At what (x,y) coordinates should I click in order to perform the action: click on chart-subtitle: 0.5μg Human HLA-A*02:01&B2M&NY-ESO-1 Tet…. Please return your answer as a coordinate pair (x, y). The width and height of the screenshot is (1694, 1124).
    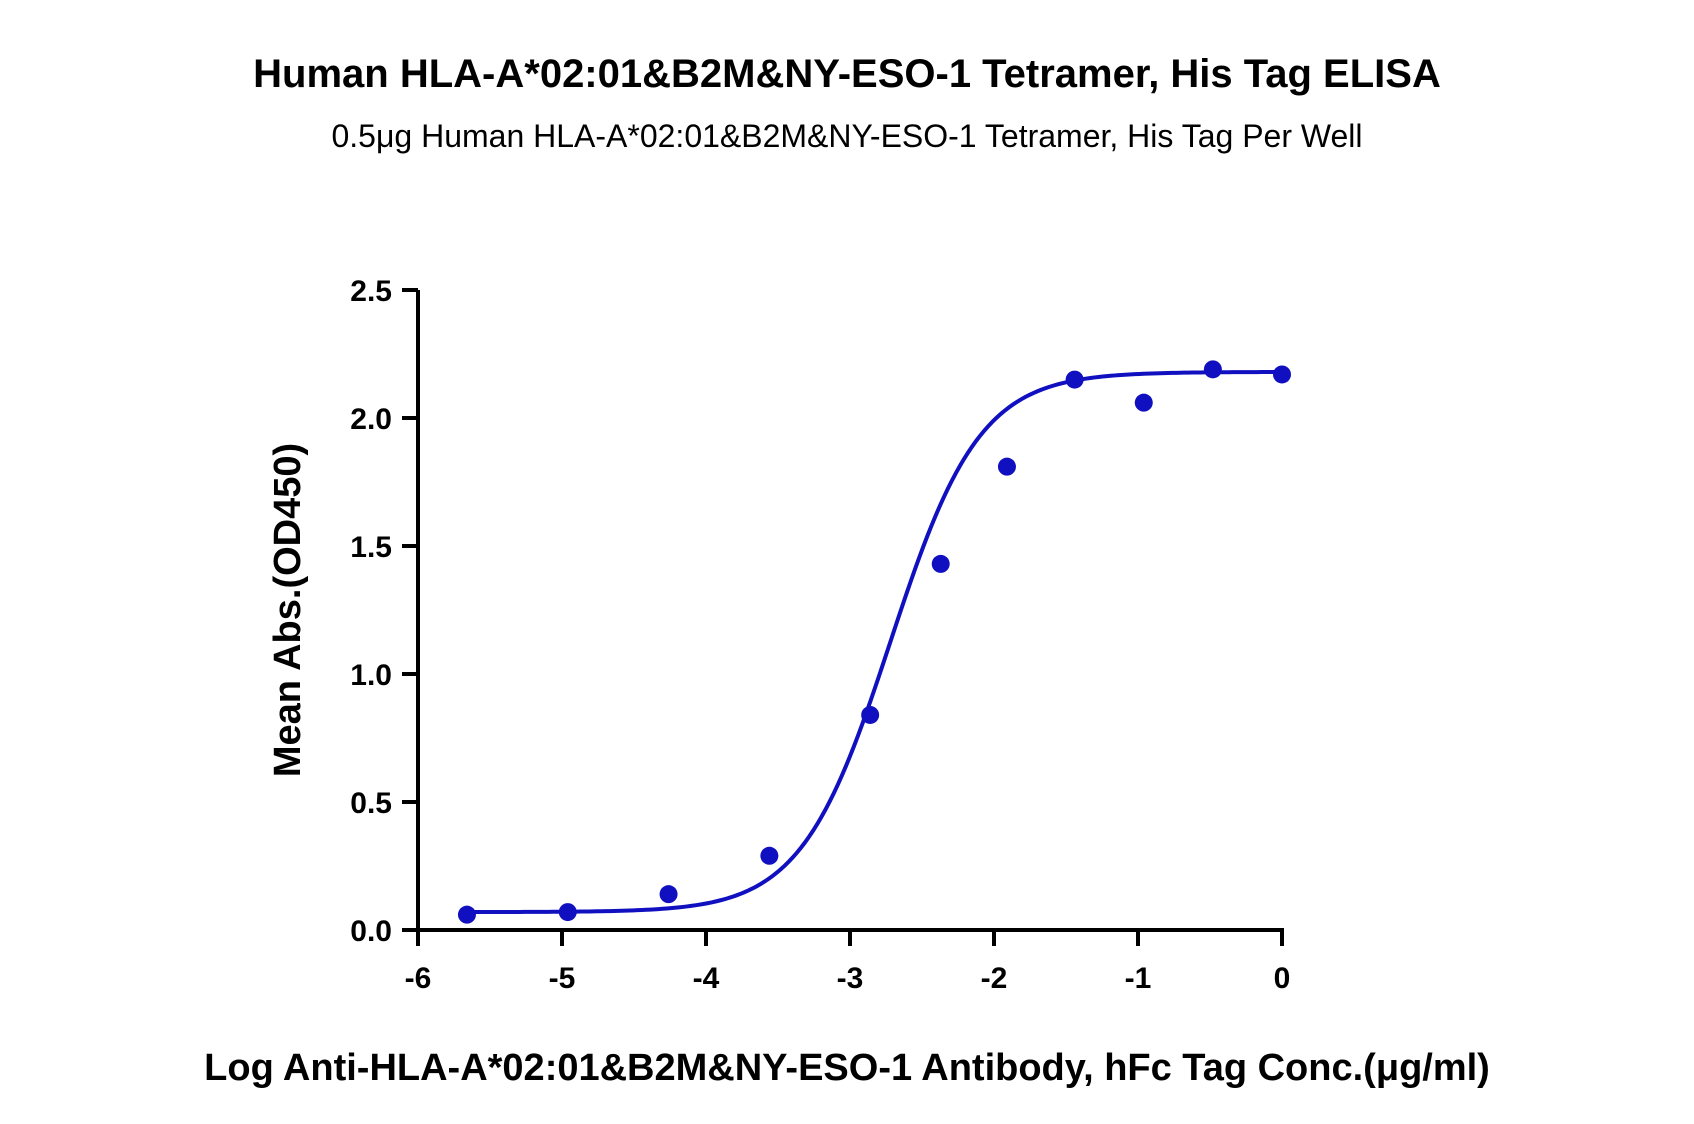
    Looking at the image, I should click on (847, 136).